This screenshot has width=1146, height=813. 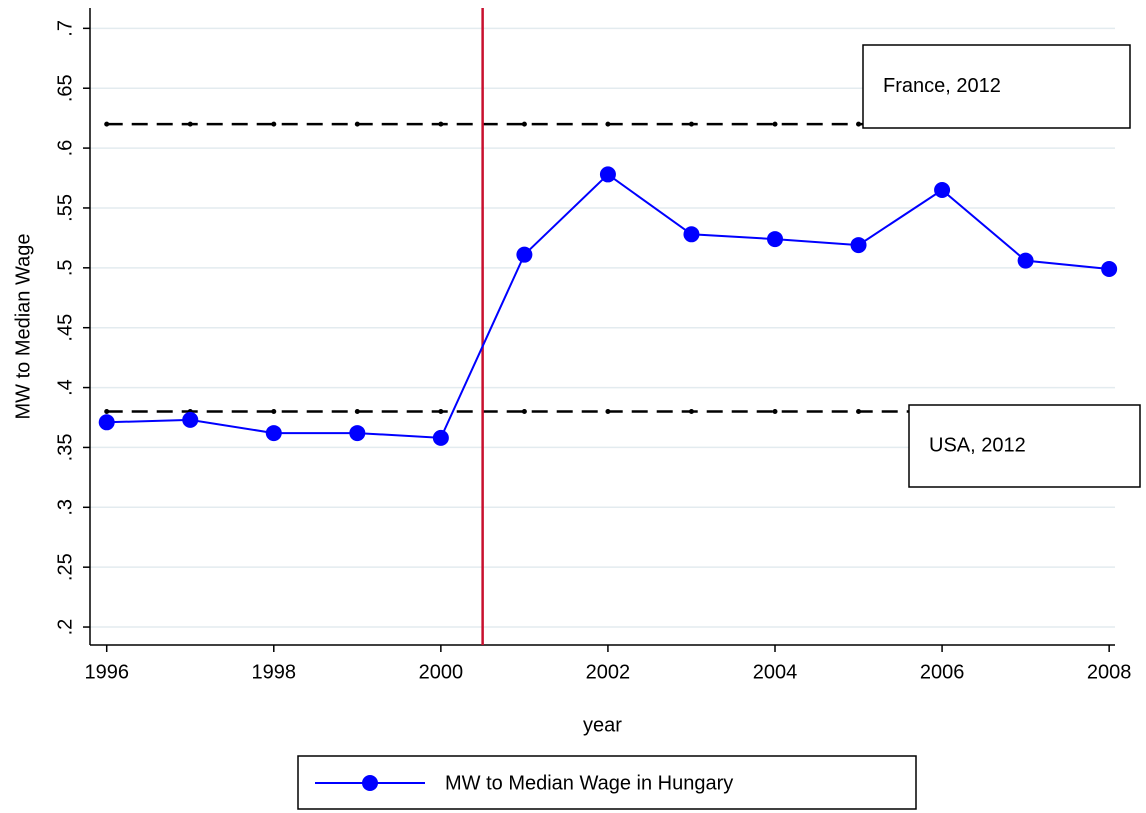 I want to click on y-tick-label: .4, so click(x=65, y=387).